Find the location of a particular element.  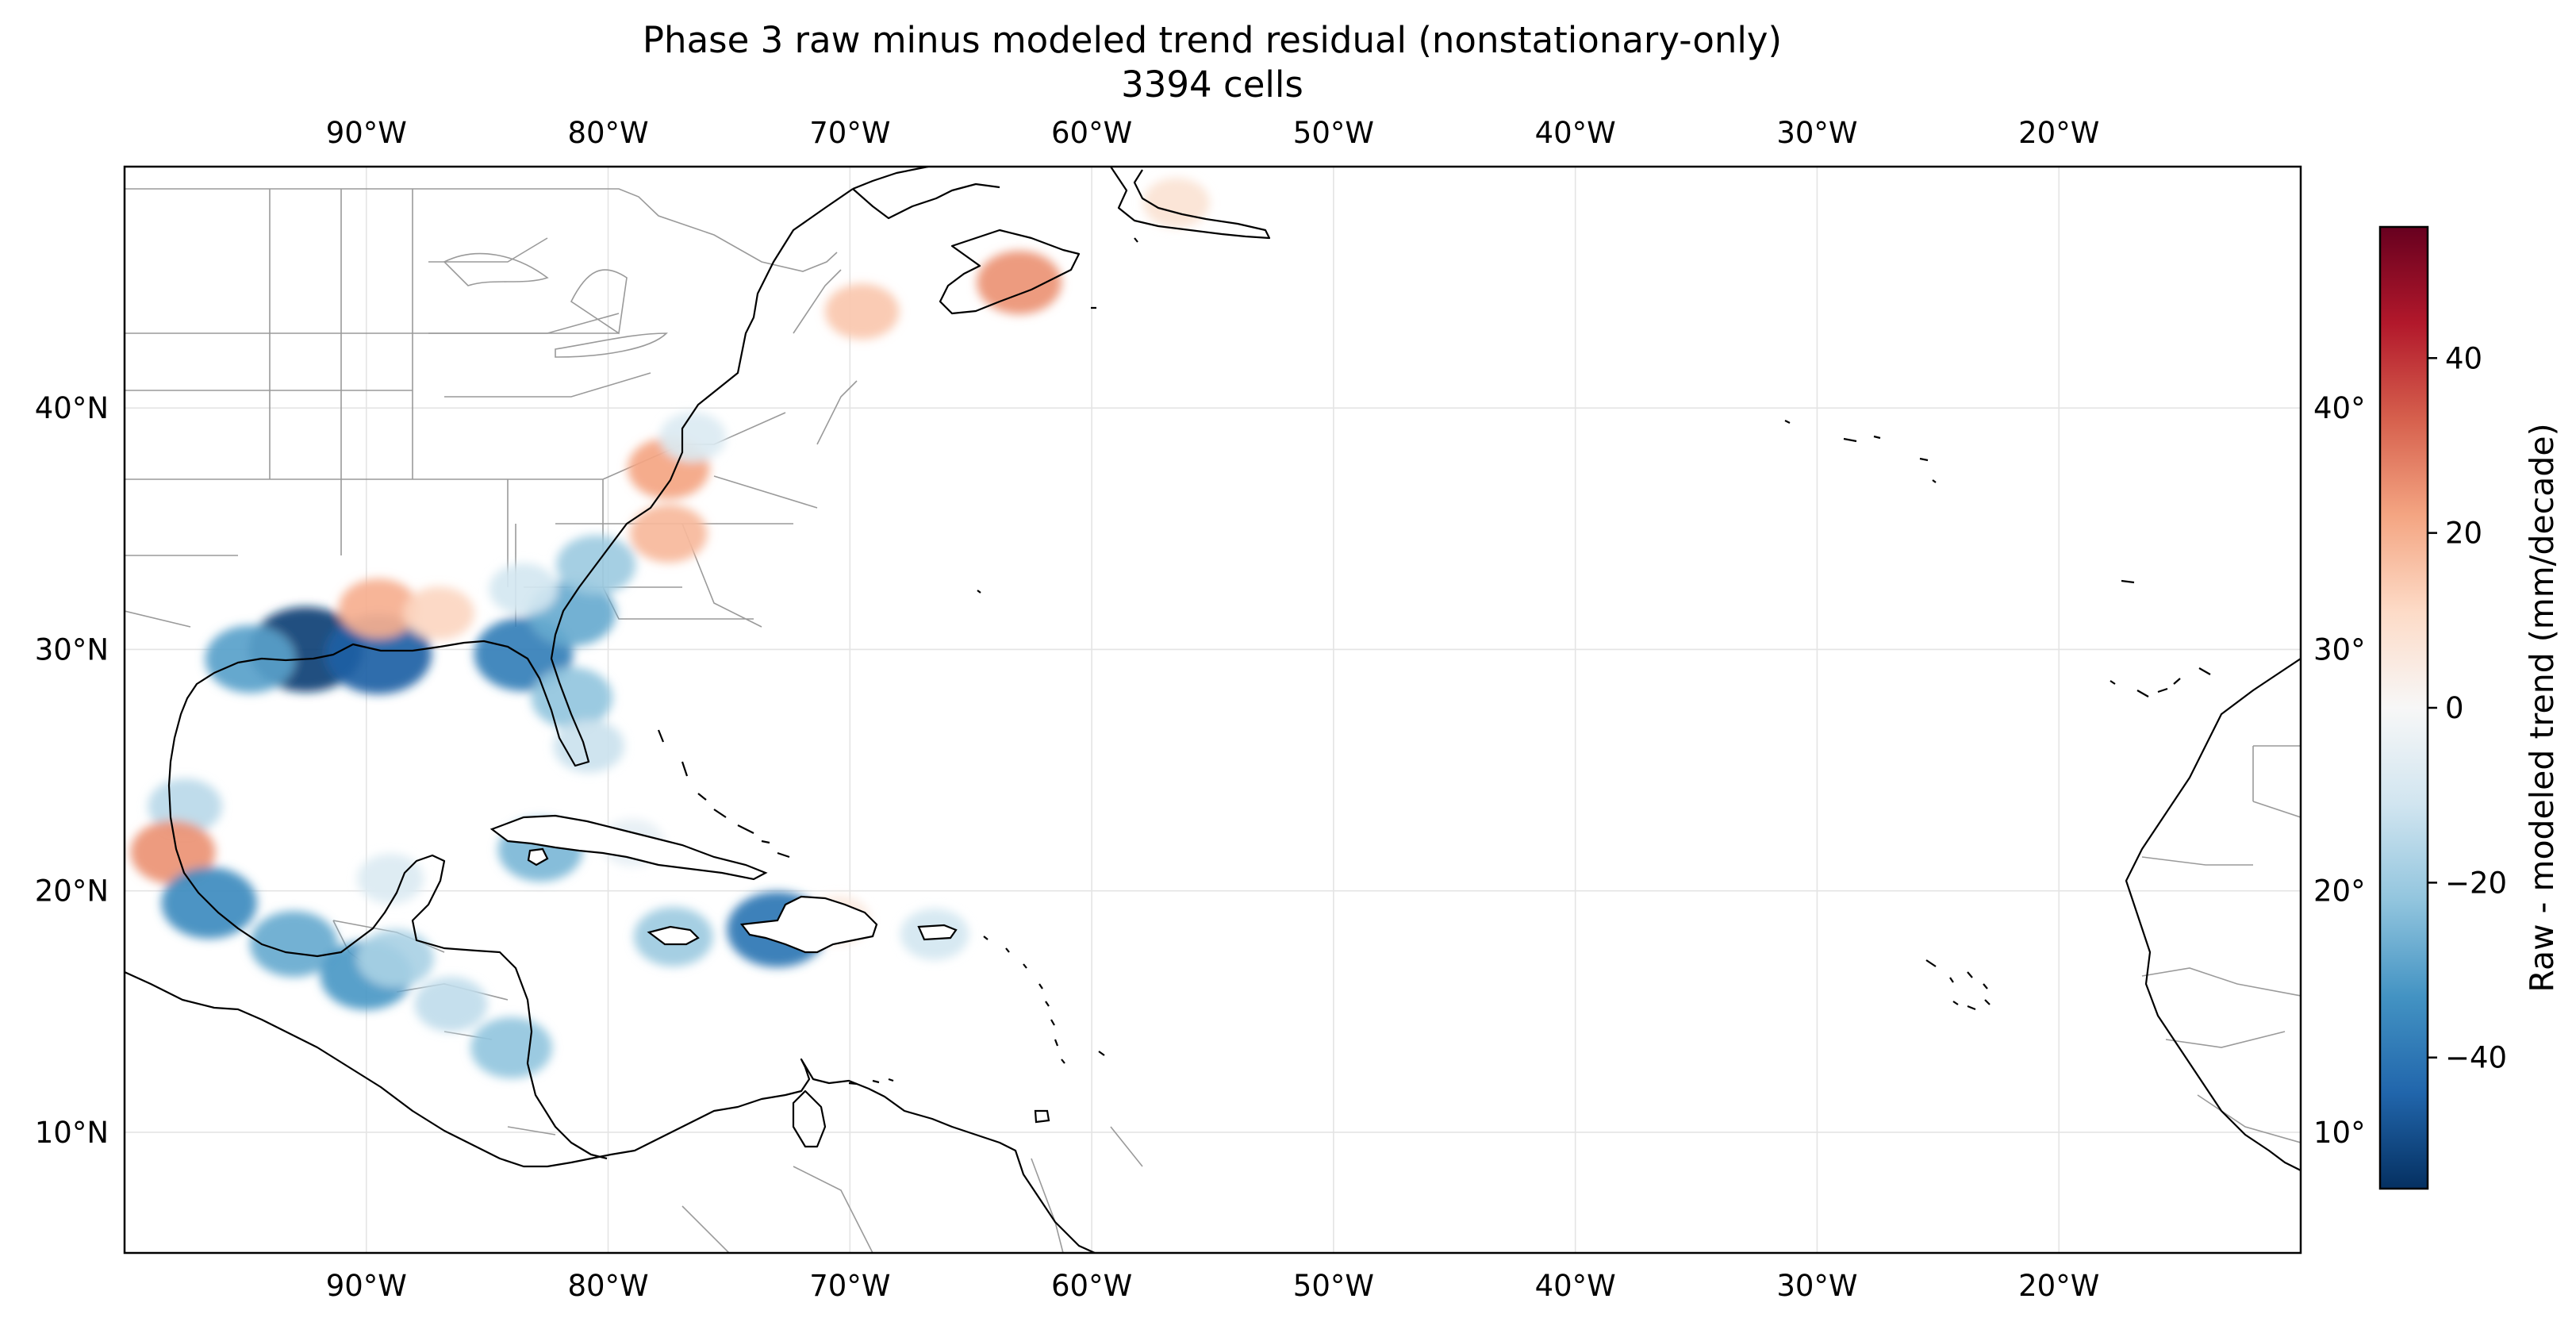

top-lon-label: 30°W is located at coordinates (1816, 133).